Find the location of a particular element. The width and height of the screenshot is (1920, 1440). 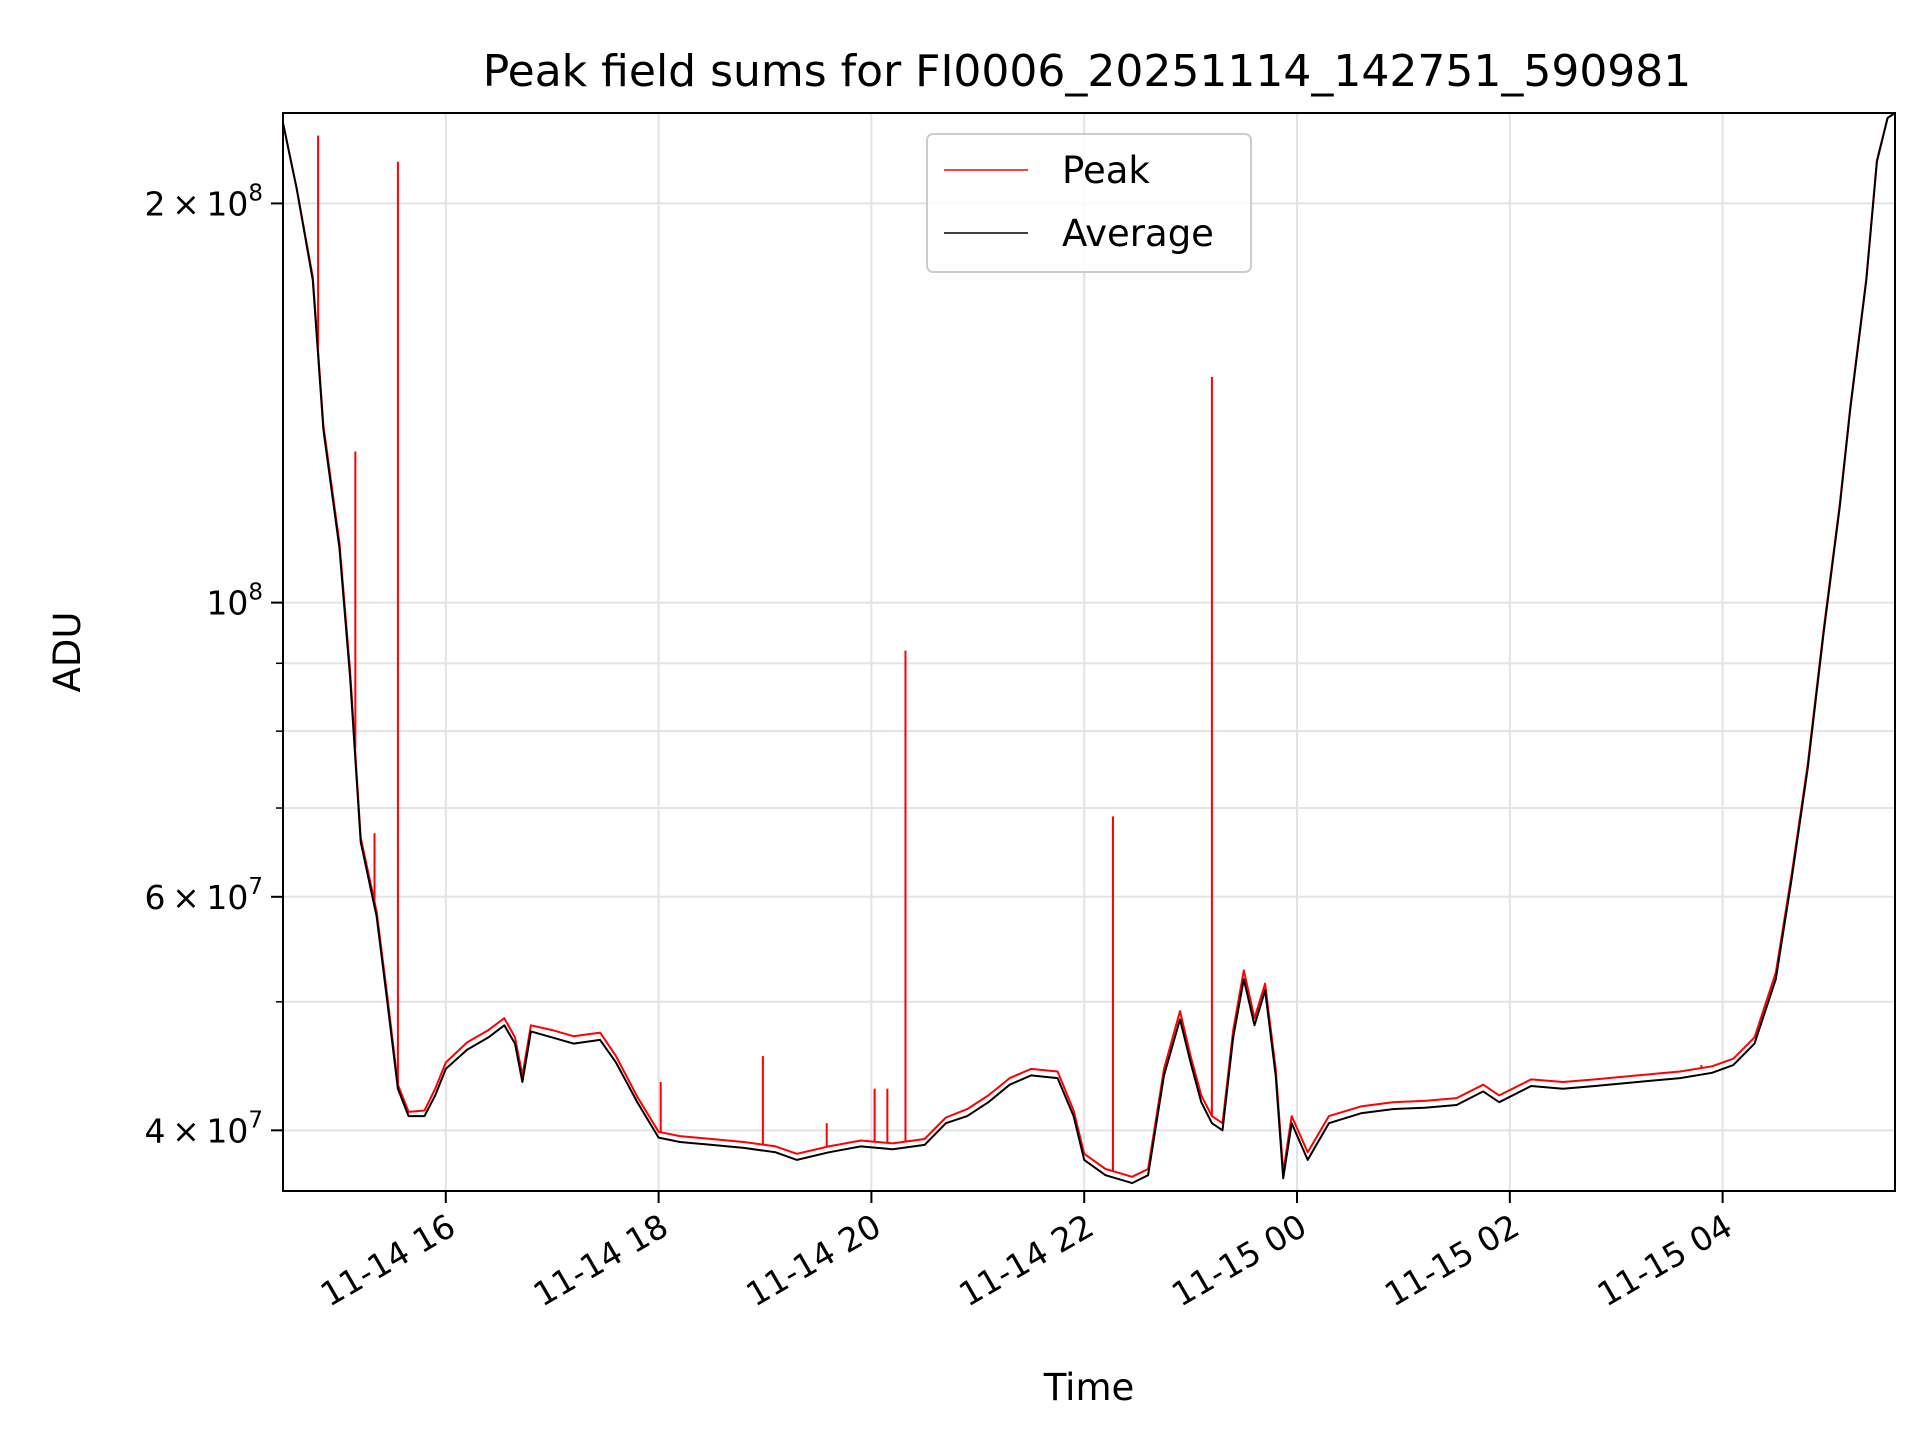

y-tick-label: 6 × 107 is located at coordinates (204, 895).